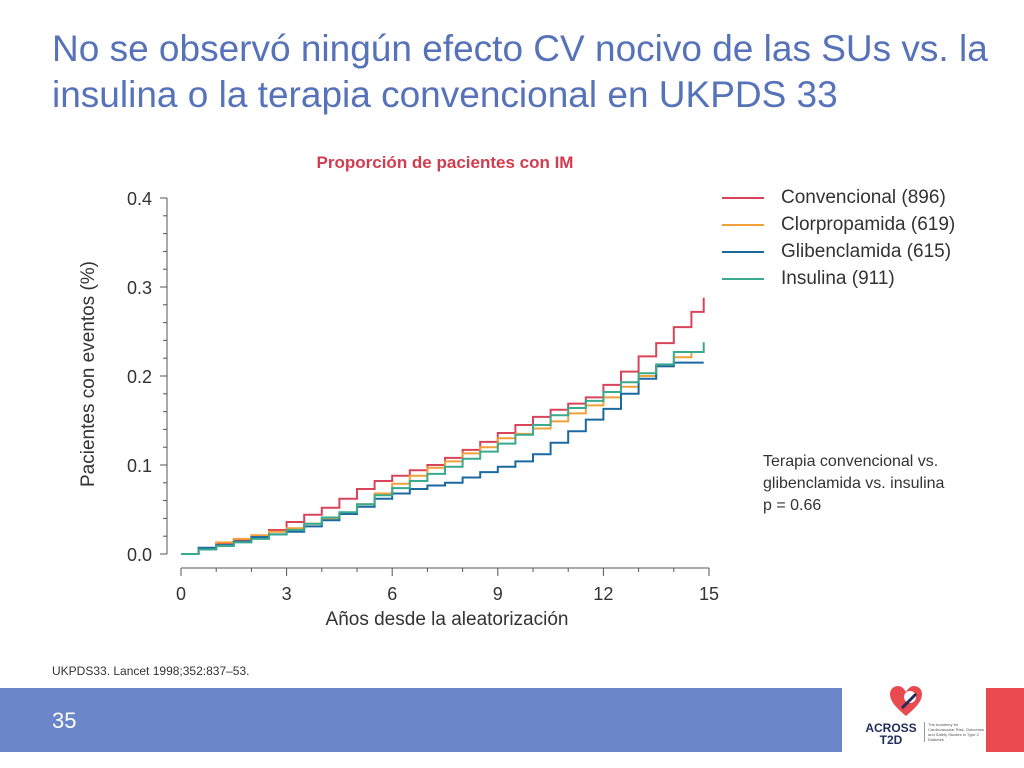  What do you see at coordinates (139, 555) in the screenshot?
I see `y-tick-label: 0.0` at bounding box center [139, 555].